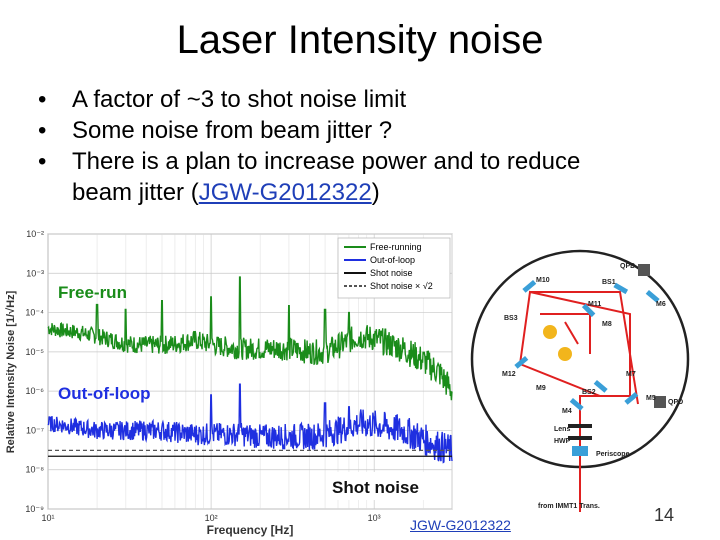  I want to click on diagram-label: Periscope, so click(613, 454).